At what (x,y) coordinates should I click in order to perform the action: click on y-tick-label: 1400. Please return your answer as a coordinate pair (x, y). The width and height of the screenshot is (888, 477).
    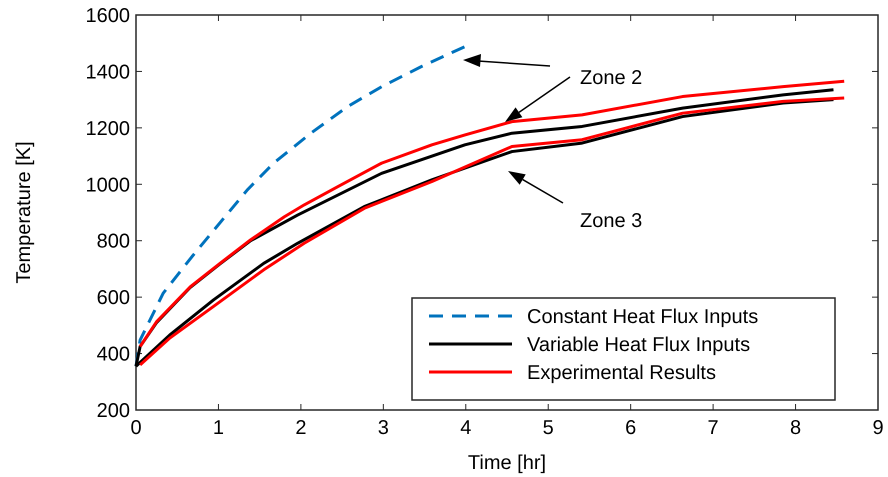
    Looking at the image, I should click on (108, 72).